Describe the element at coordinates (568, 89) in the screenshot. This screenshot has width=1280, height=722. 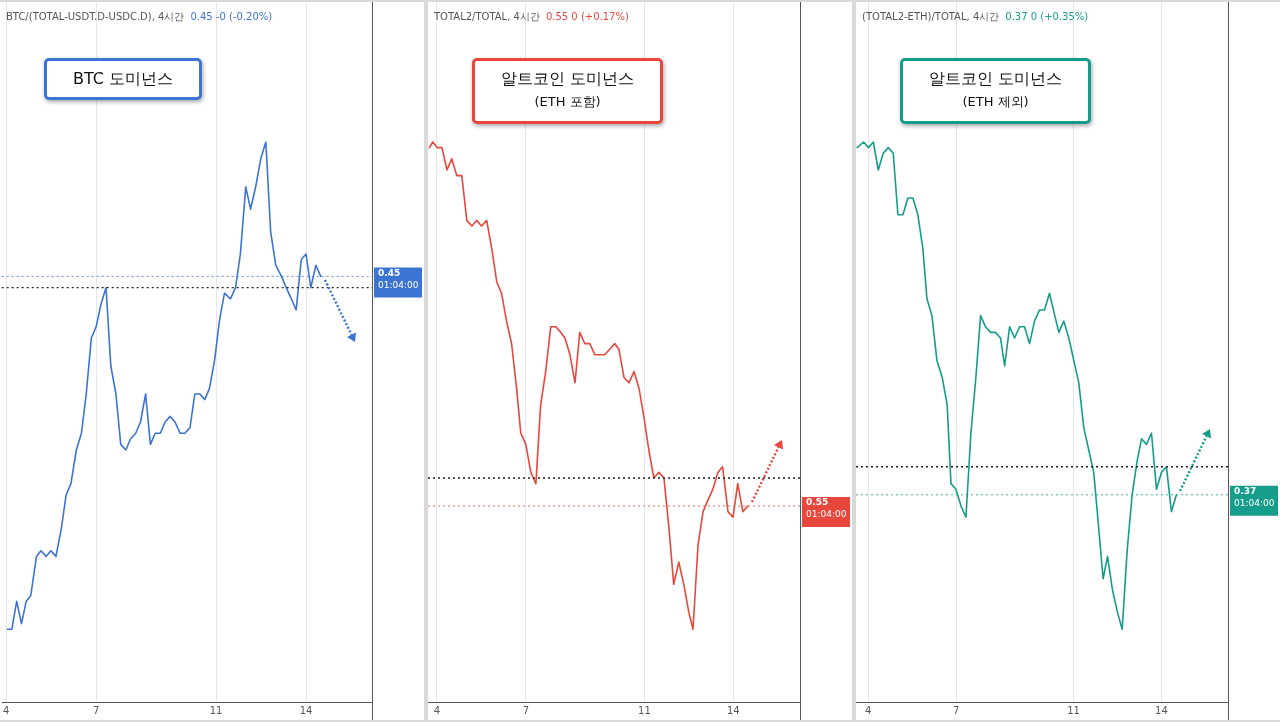
I see `text: 알트코인 도미넌스 (ETH 포함)` at that location.